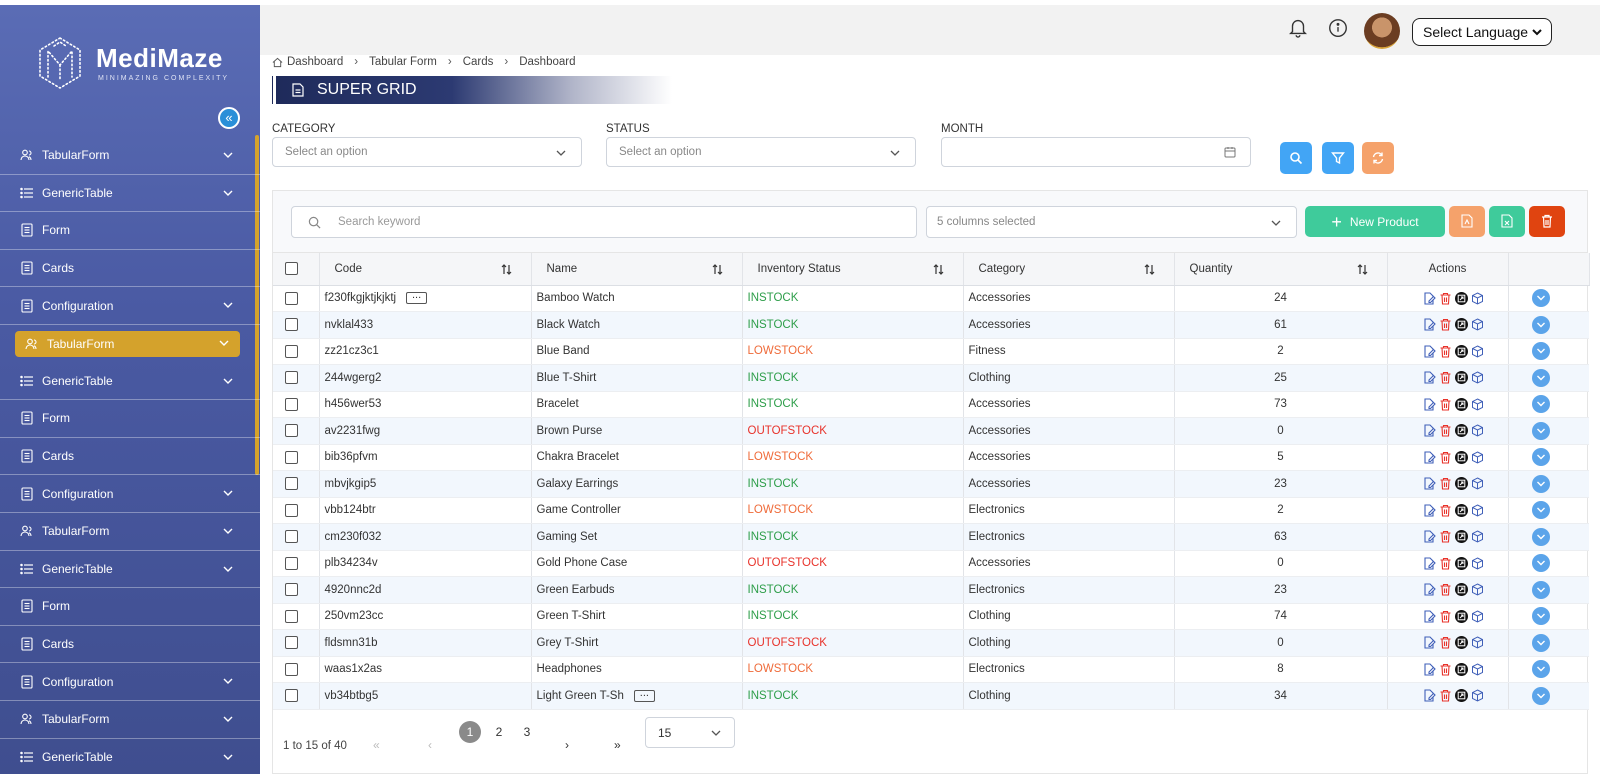 The height and width of the screenshot is (774, 1600). I want to click on info-icon, so click(1338, 28).